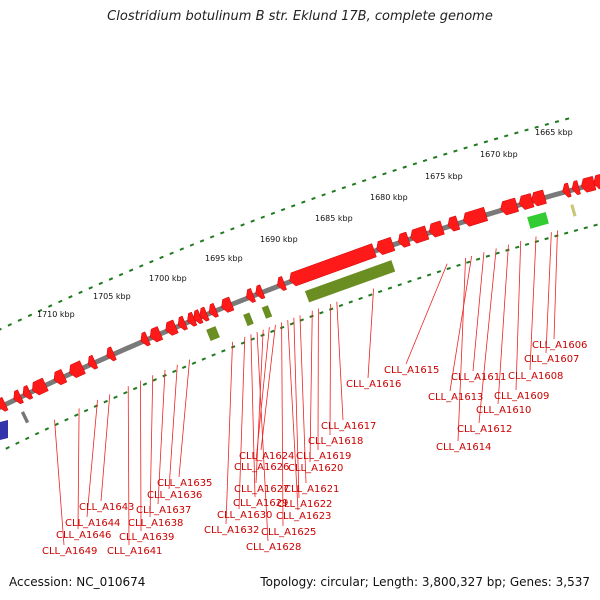 This screenshot has width=600, height=600. What do you see at coordinates (535, 376) in the screenshot?
I see `gene-label: CLL_A1608` at bounding box center [535, 376].